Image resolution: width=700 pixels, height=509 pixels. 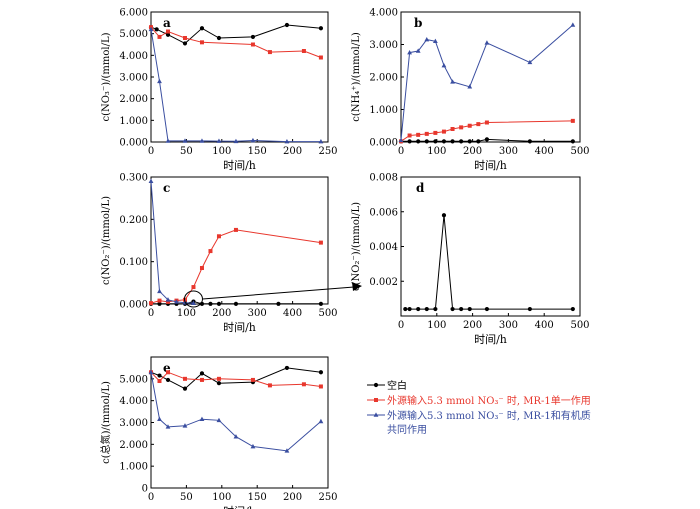 What do you see at coordinates (407, 430) in the screenshot?
I see `legend-label: 共同作用` at bounding box center [407, 430].